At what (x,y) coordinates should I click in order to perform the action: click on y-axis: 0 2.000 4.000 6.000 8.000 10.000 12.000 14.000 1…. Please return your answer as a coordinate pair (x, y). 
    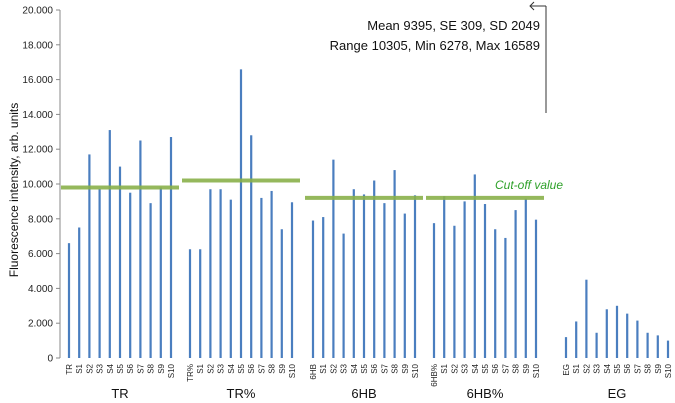
    Looking at the image, I should click on (41, 185).